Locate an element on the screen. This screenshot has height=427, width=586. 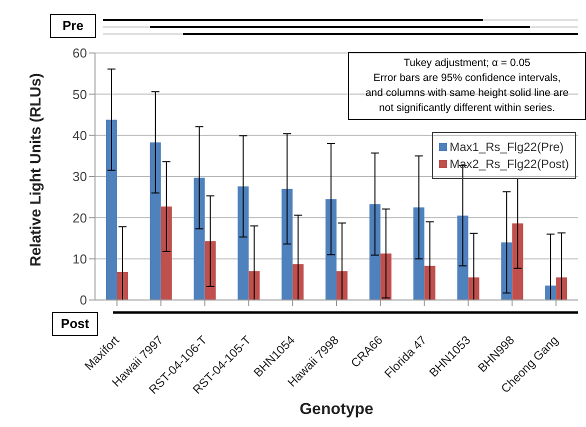
y-tick-label: 30 is located at coordinates (79, 176).